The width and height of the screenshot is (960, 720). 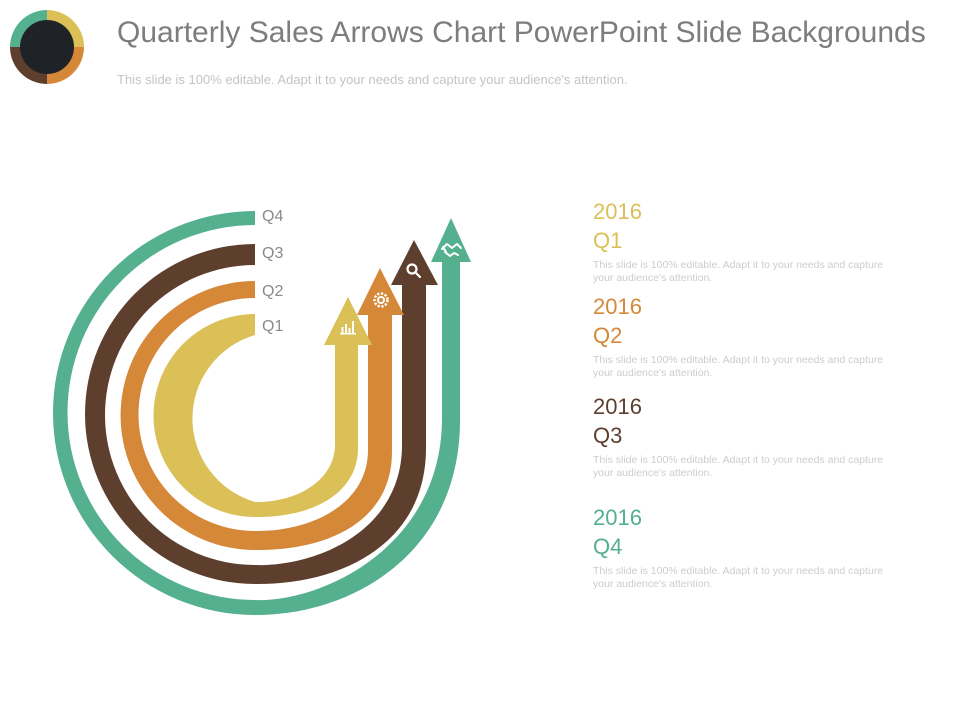 I want to click on handshake-icon, so click(x=451, y=250).